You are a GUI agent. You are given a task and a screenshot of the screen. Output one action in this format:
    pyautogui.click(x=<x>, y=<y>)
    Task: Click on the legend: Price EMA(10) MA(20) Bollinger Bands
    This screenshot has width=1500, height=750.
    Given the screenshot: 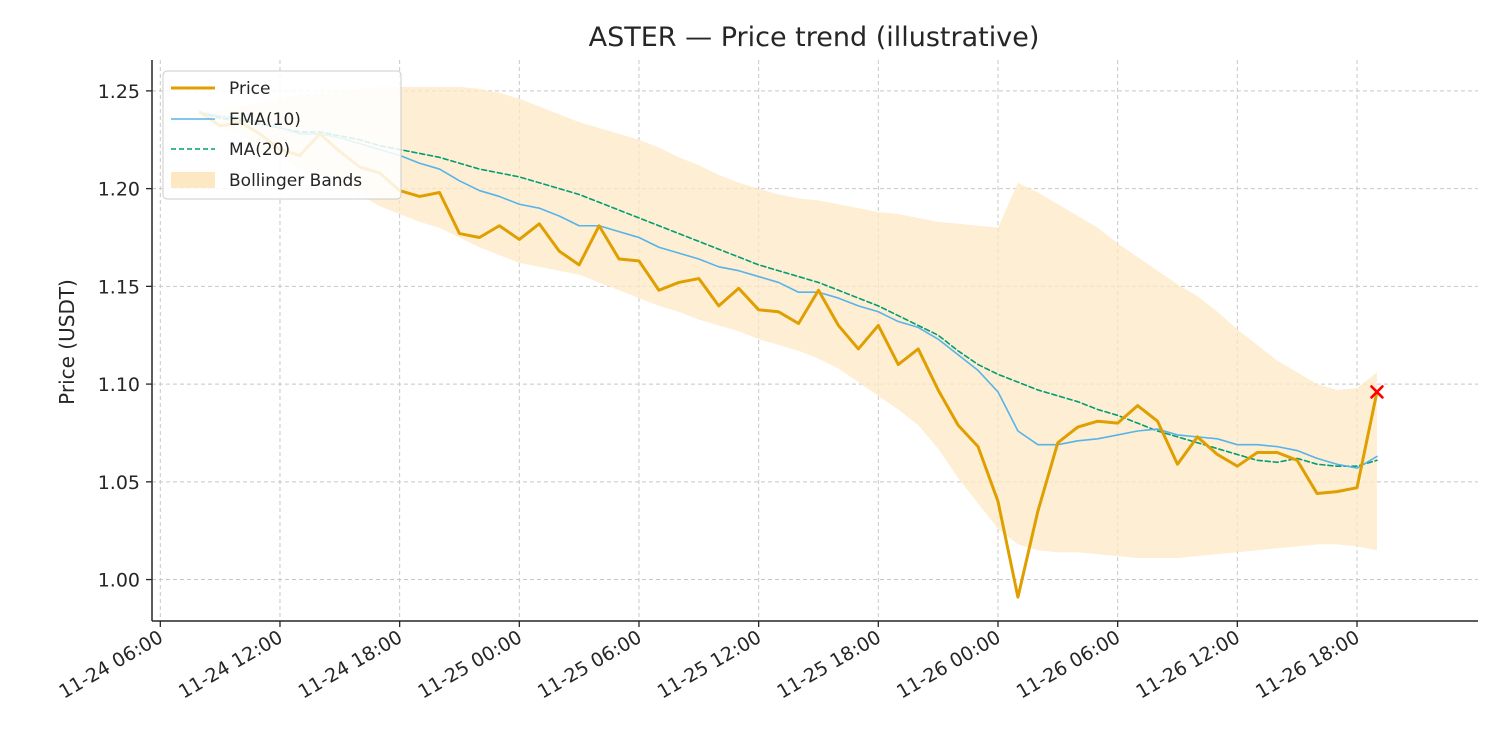 What is the action you would take?
    pyautogui.click(x=282, y=135)
    